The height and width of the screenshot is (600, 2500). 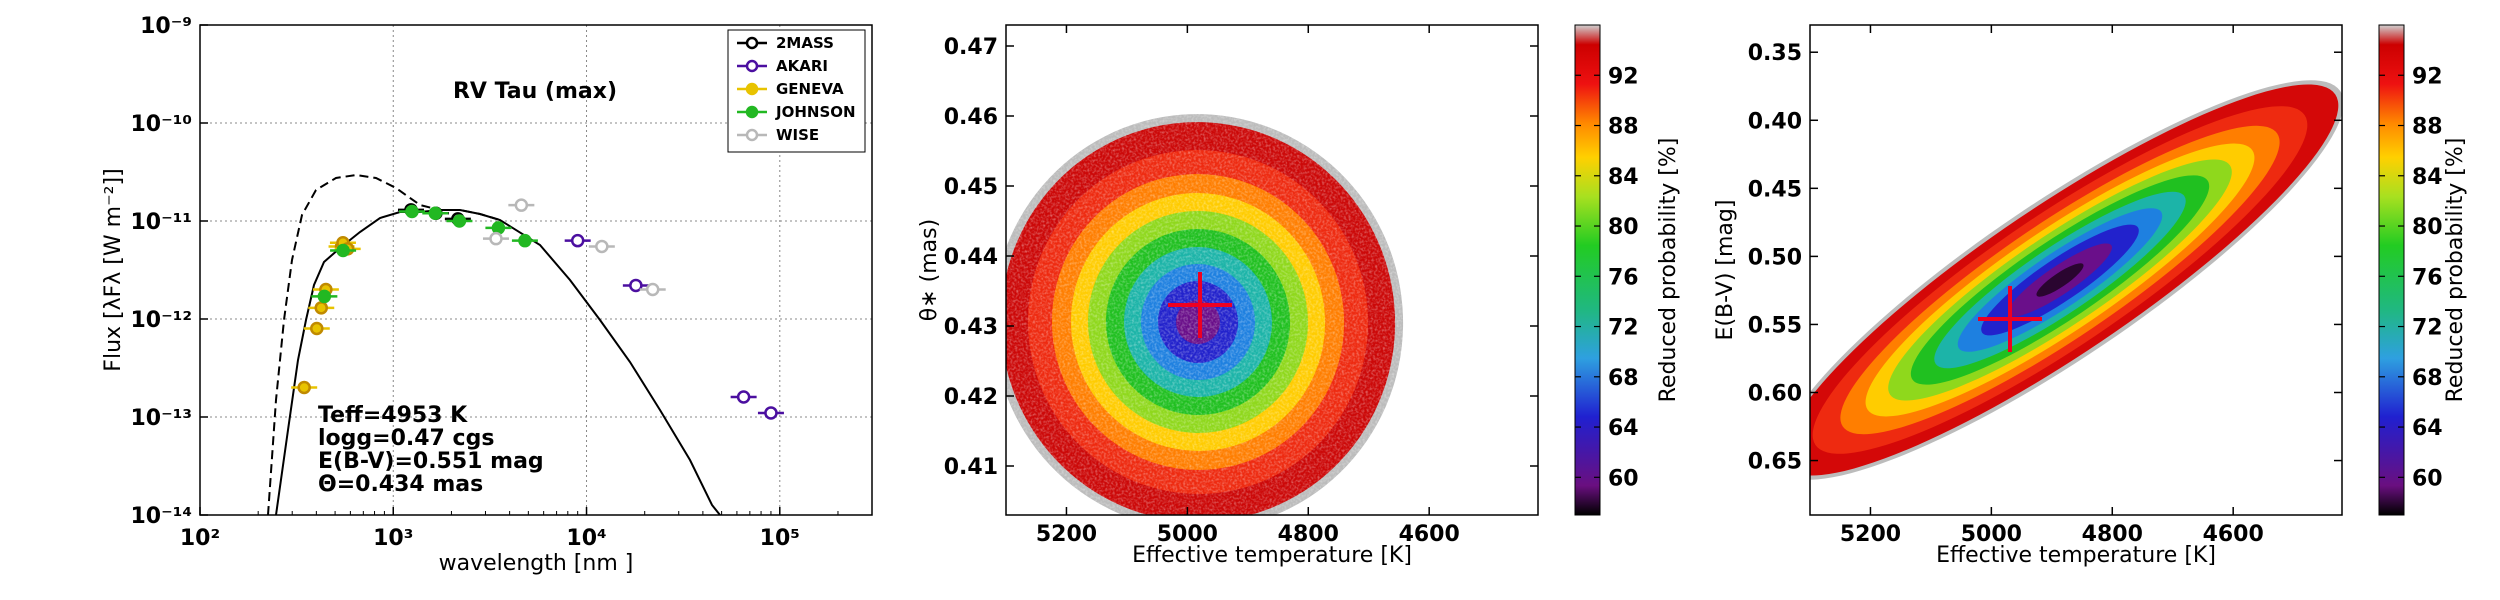 What do you see at coordinates (1775, 257) in the screenshot?
I see `ytick-label: 0.50` at bounding box center [1775, 257].